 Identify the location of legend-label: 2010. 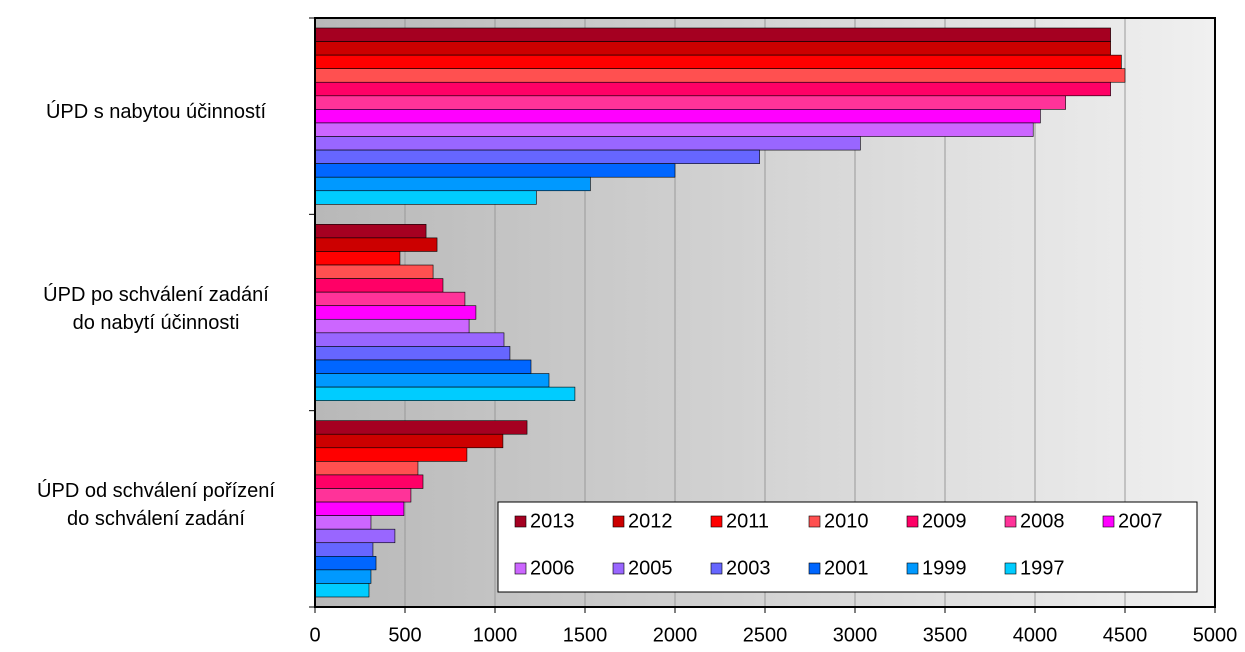
(846, 521).